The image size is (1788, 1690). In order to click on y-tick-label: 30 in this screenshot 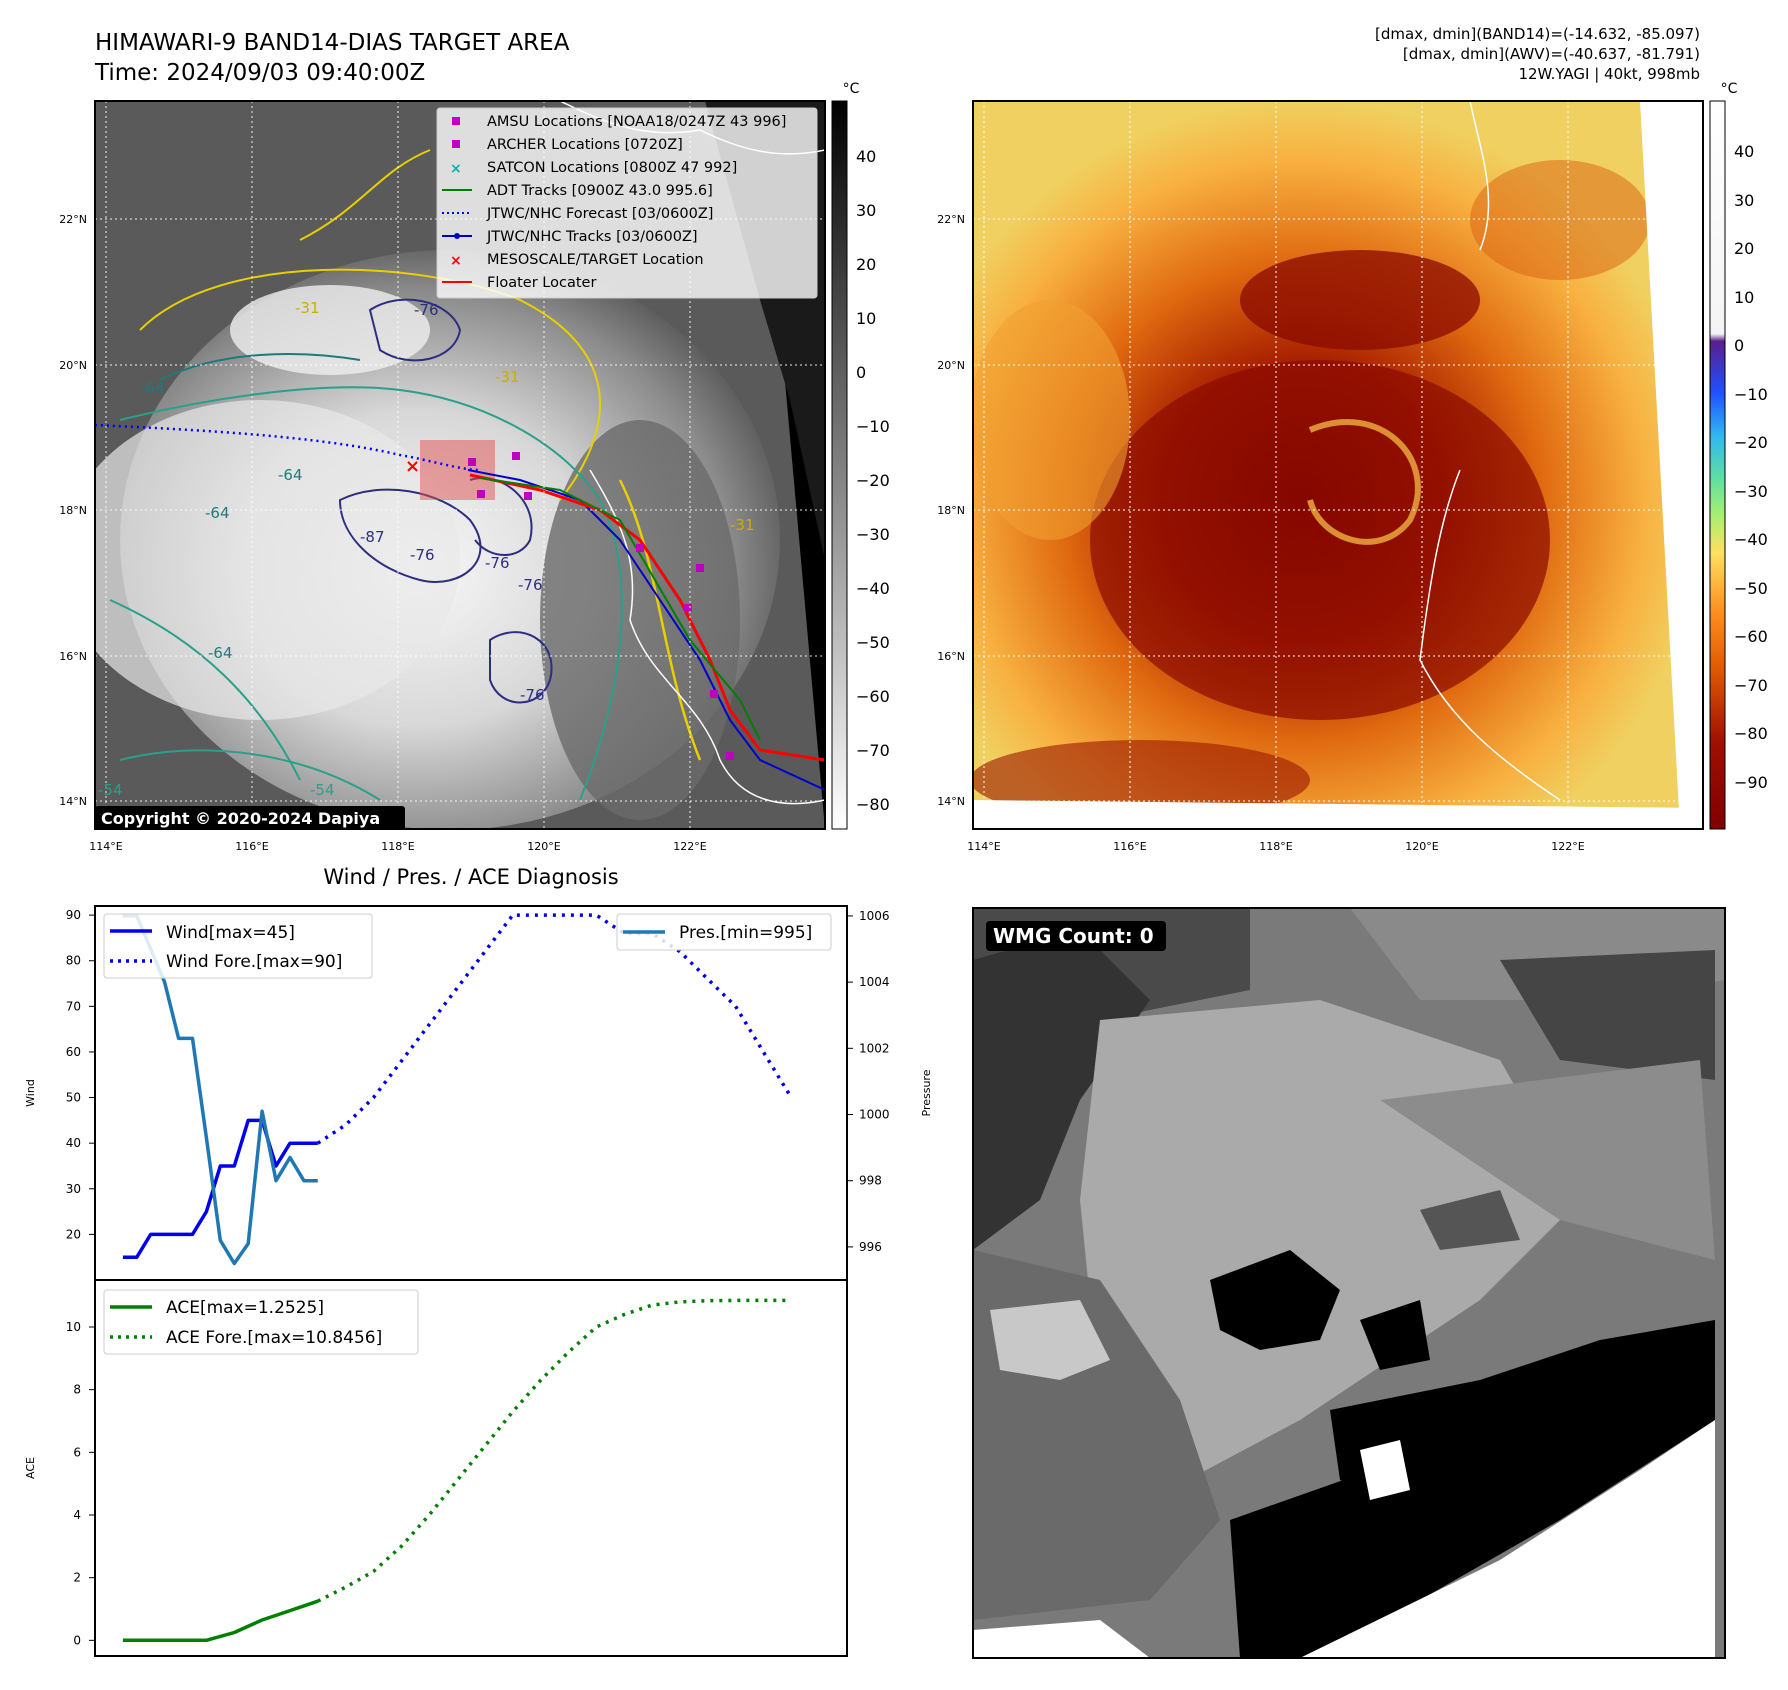, I will do `click(73, 1189)`.